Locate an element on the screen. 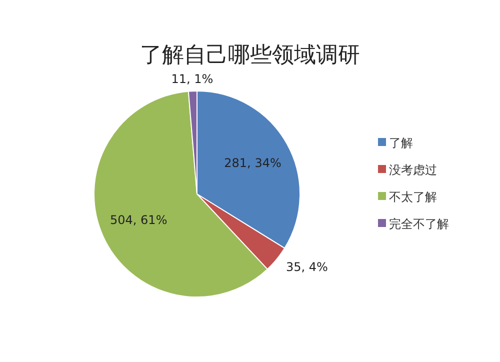 The image size is (500, 362). legend-label: 完全不了解 is located at coordinates (419, 224).